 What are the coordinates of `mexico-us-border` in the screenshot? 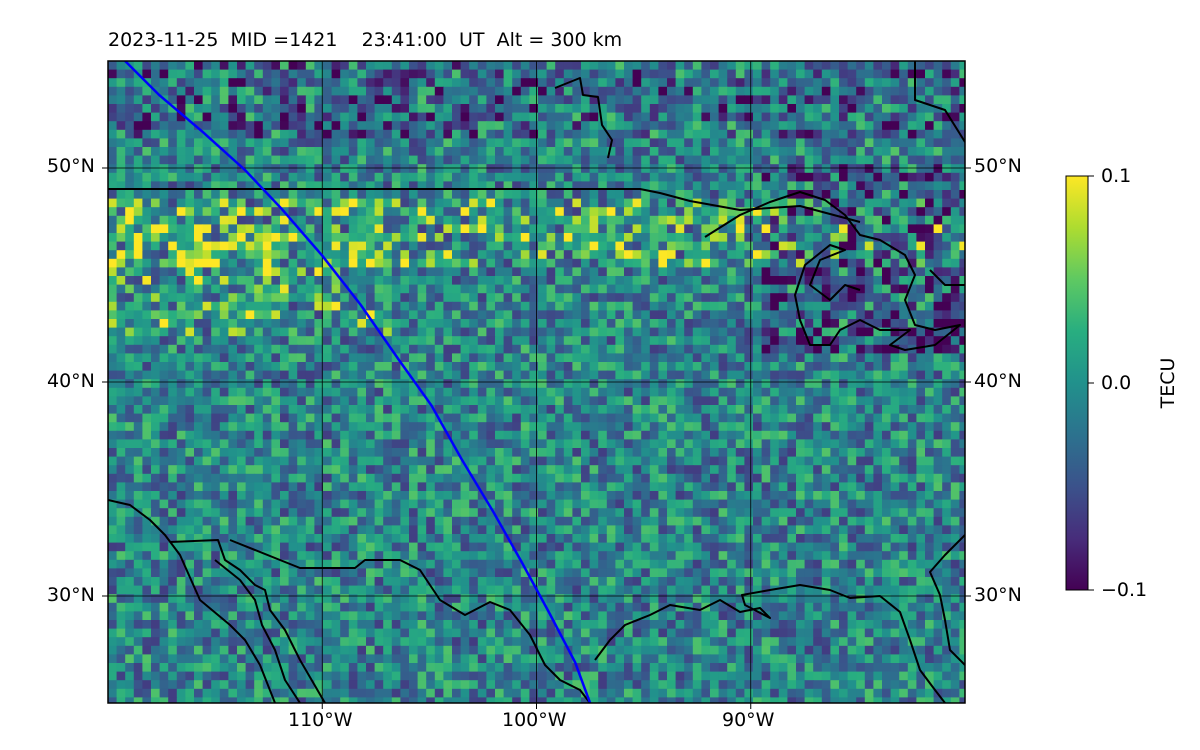 It's located at (410, 621).